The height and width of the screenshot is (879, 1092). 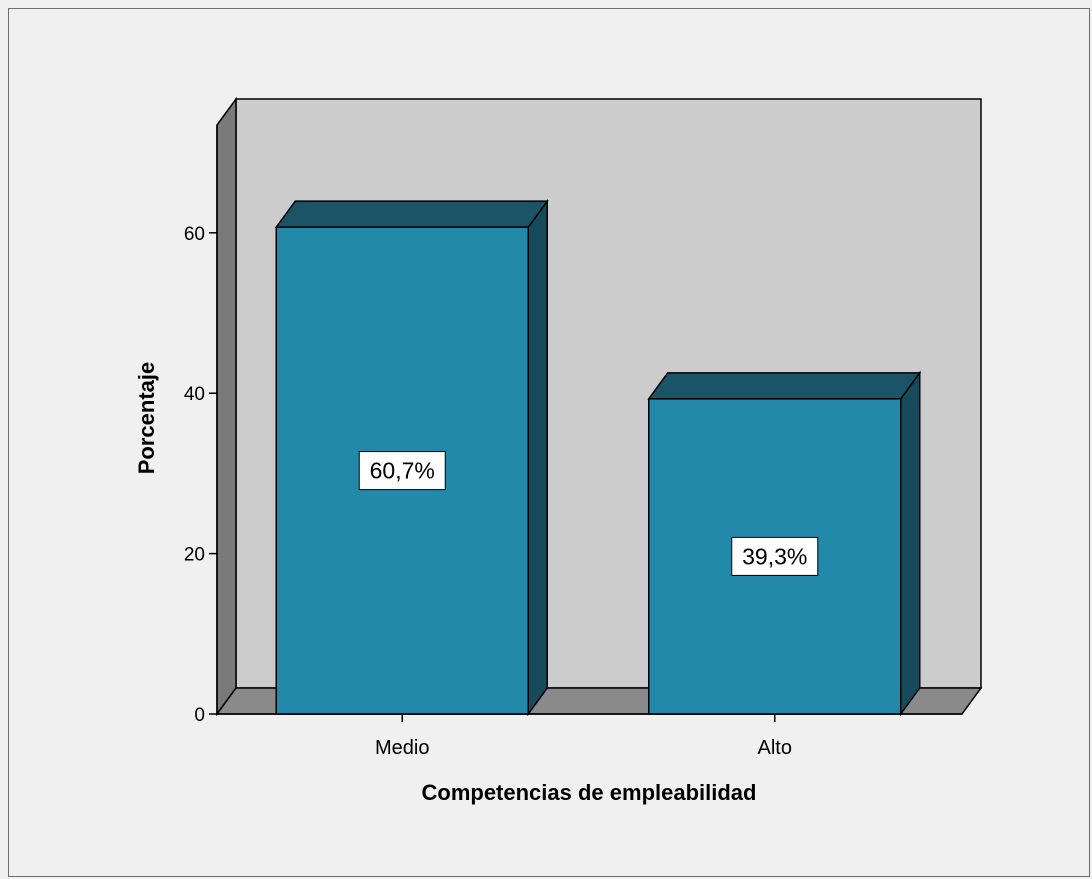 What do you see at coordinates (199, 715) in the screenshot?
I see `y-tick-label: 0` at bounding box center [199, 715].